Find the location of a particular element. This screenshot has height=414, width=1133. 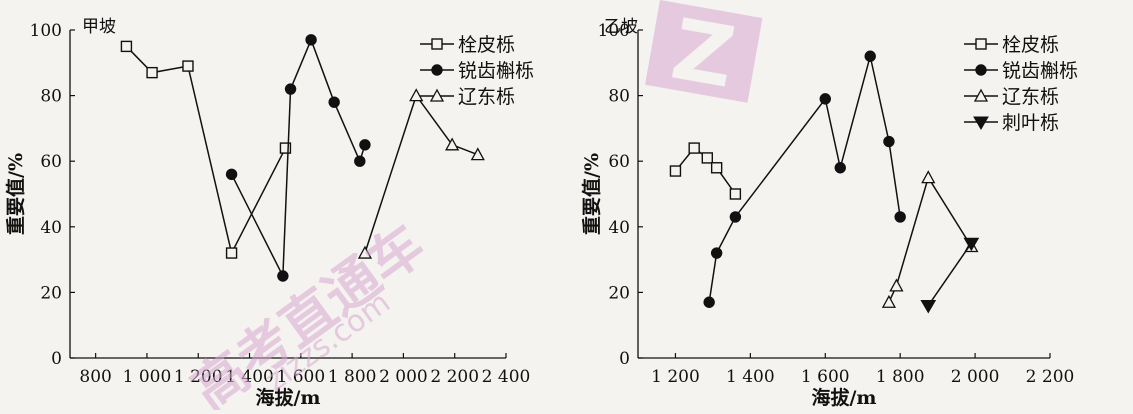

x-tick-label: 800 is located at coordinates (95, 377).